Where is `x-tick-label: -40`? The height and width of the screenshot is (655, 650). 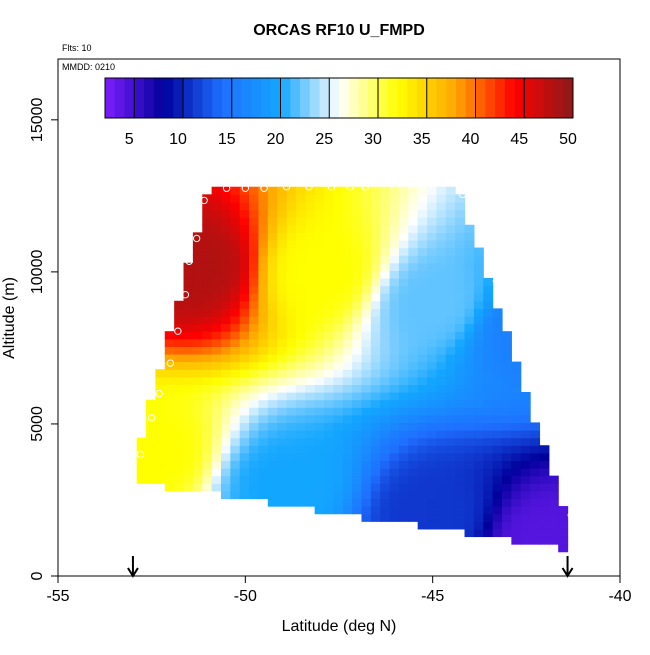 x-tick-label: -40 is located at coordinates (619, 596).